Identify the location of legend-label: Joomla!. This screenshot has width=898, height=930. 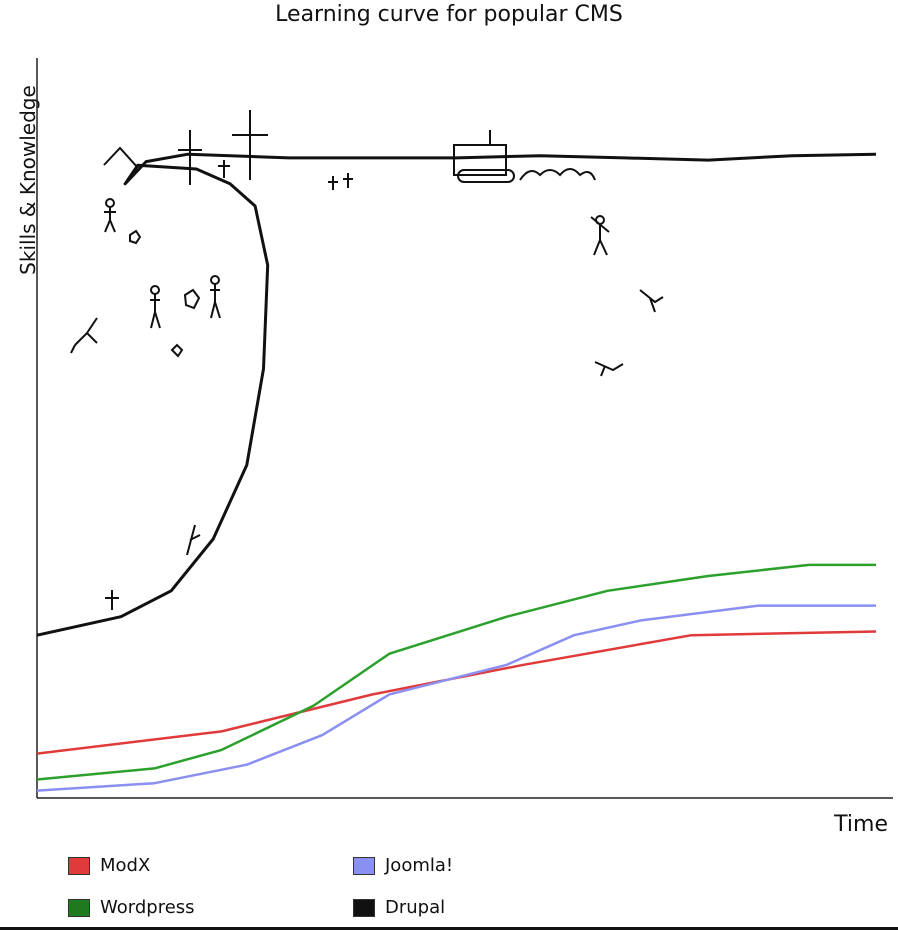
(419, 865).